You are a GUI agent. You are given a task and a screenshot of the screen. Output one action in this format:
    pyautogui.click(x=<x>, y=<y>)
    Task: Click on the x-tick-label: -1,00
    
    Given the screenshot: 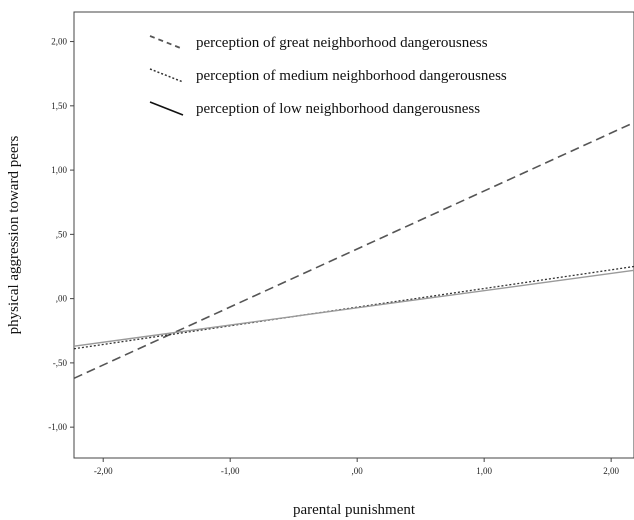 What is the action you would take?
    pyautogui.click(x=230, y=471)
    